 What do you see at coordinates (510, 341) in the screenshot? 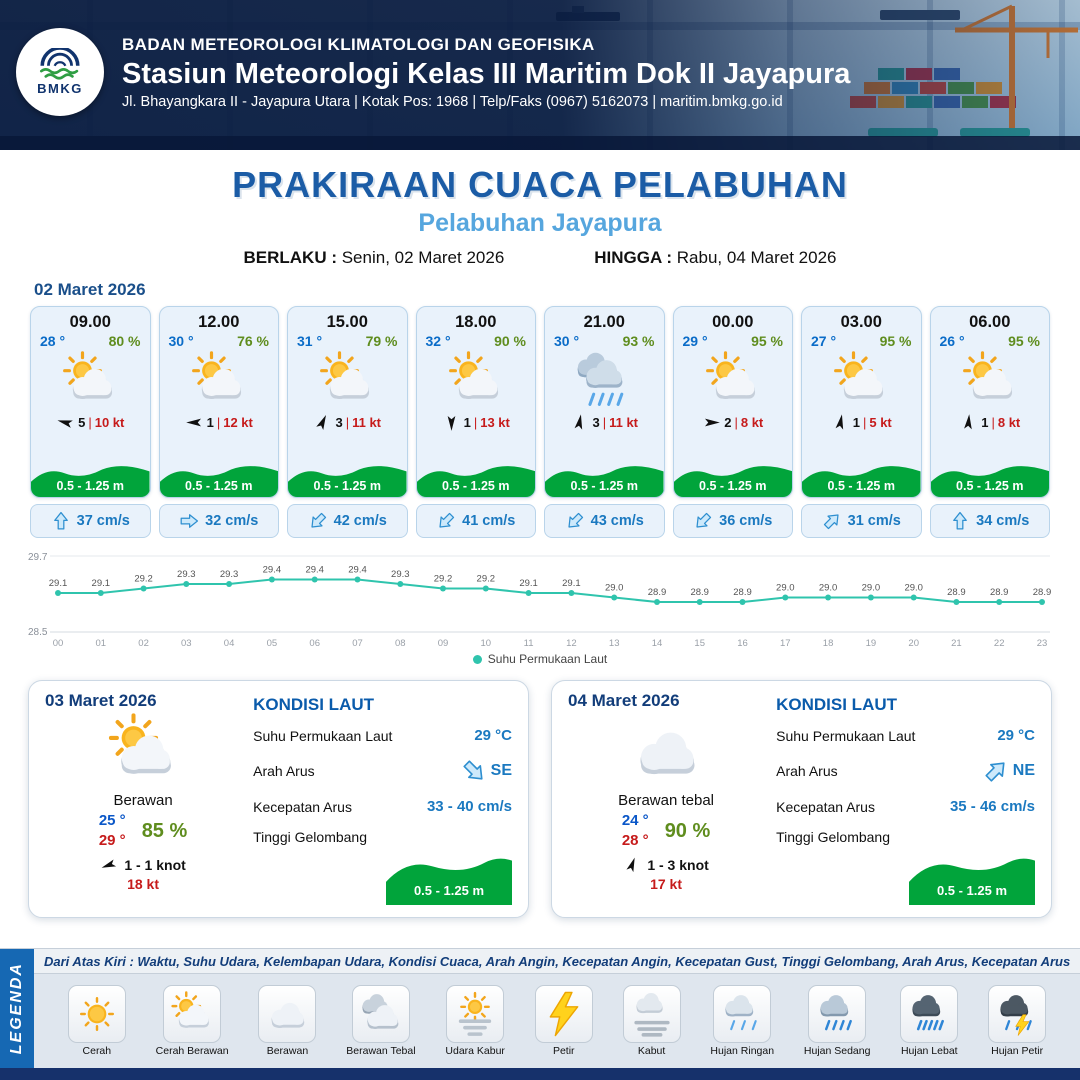
I see `humidity: 90 %` at bounding box center [510, 341].